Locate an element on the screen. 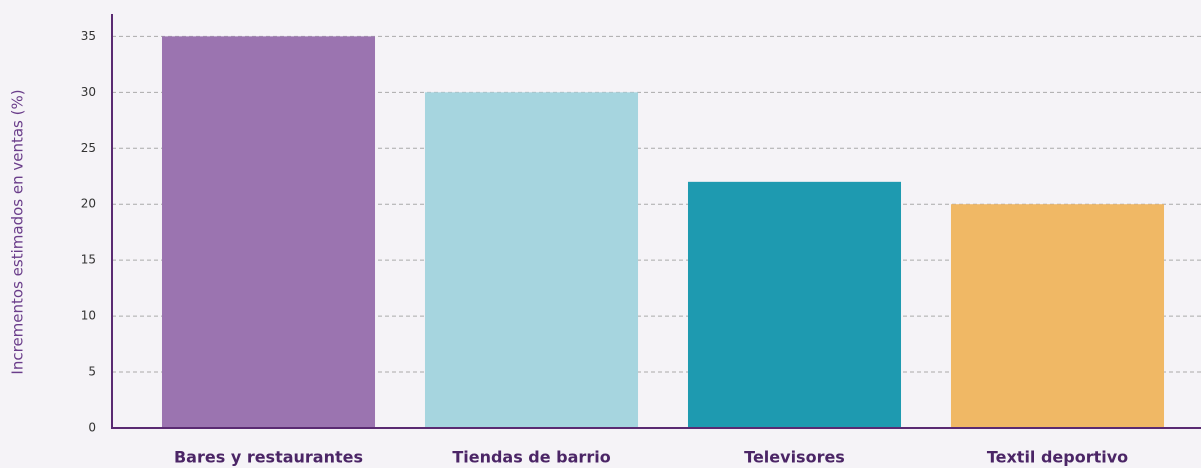 The width and height of the screenshot is (1201, 468). x-tick-label: Textil deportivo is located at coordinates (1057, 457).